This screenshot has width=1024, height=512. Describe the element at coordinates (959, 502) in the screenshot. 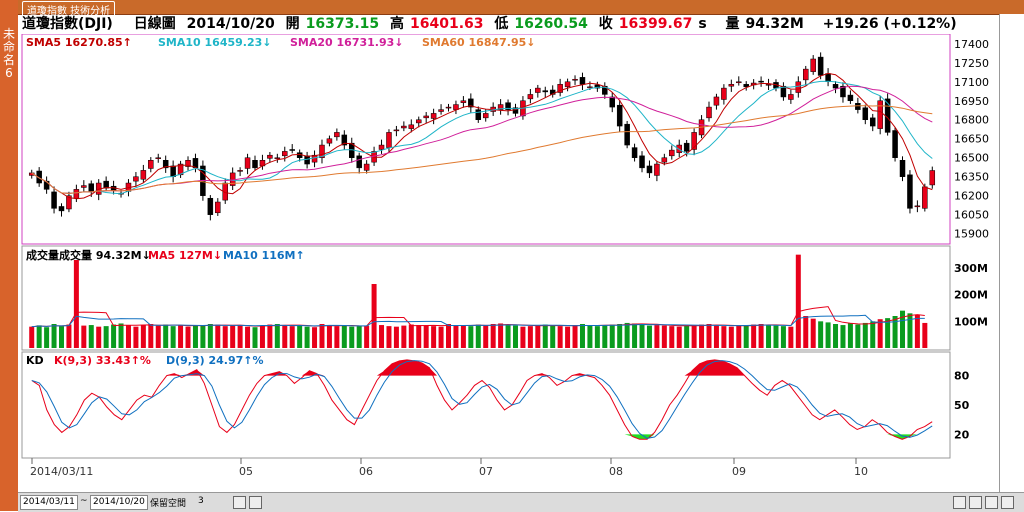

I see `scroll-left-icon` at that location.